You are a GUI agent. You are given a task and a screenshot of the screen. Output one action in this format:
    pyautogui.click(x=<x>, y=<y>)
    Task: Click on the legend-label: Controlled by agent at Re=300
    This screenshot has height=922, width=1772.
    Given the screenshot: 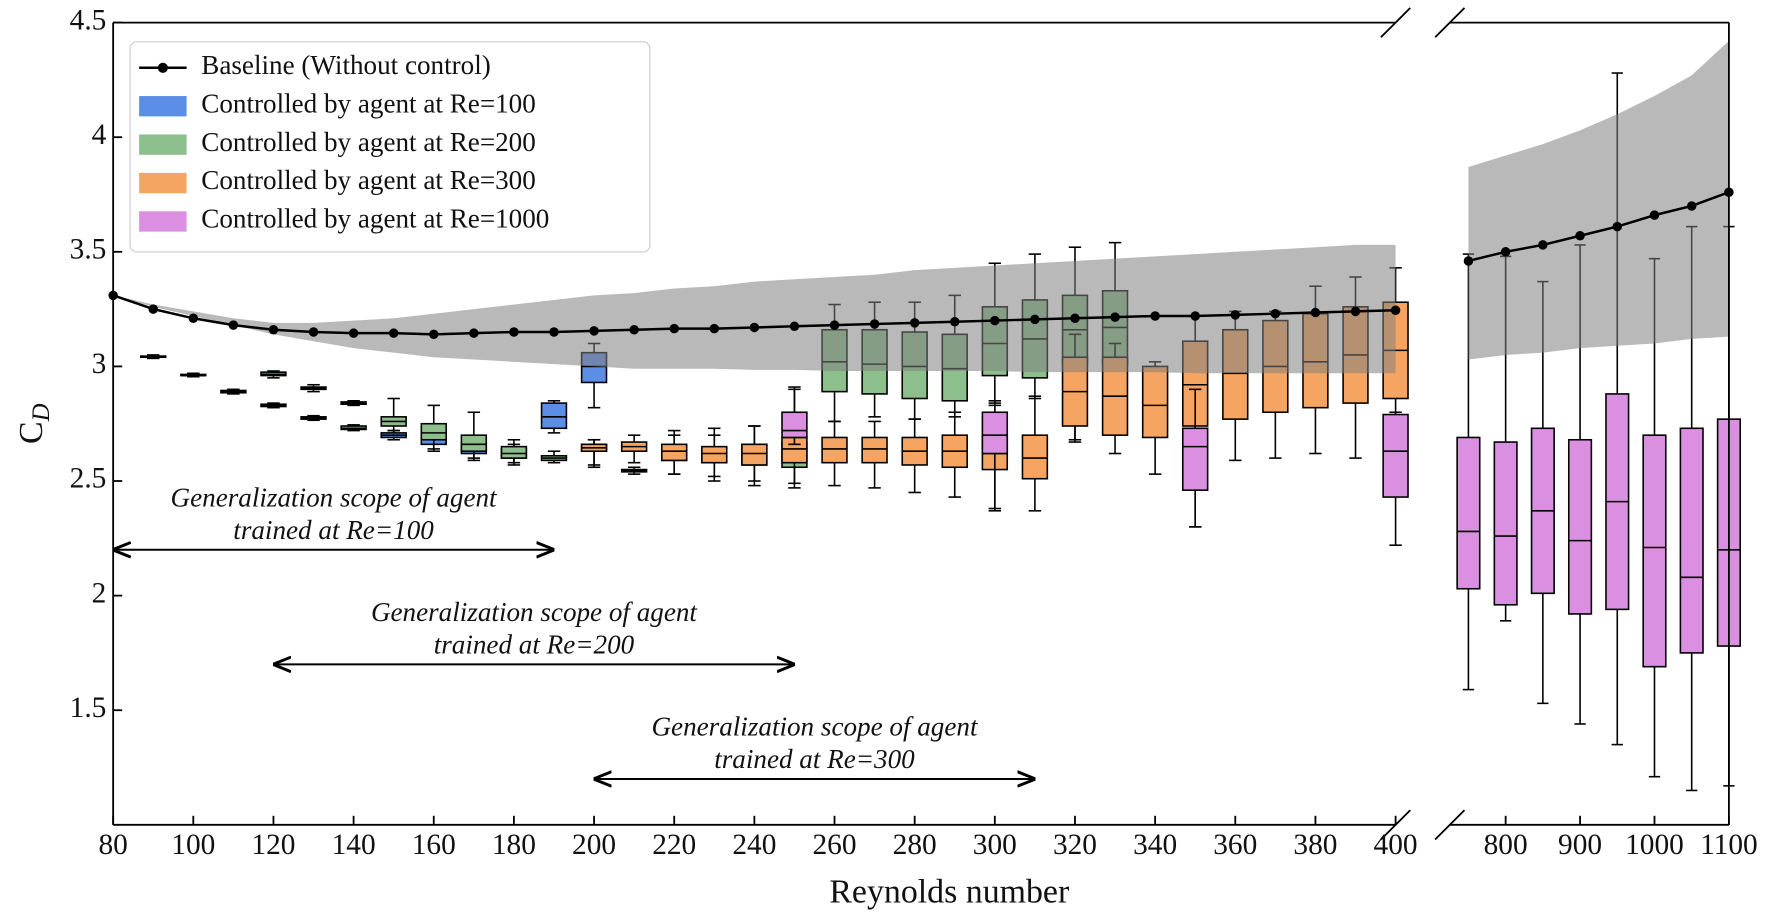 What is the action you would take?
    pyautogui.click(x=368, y=180)
    